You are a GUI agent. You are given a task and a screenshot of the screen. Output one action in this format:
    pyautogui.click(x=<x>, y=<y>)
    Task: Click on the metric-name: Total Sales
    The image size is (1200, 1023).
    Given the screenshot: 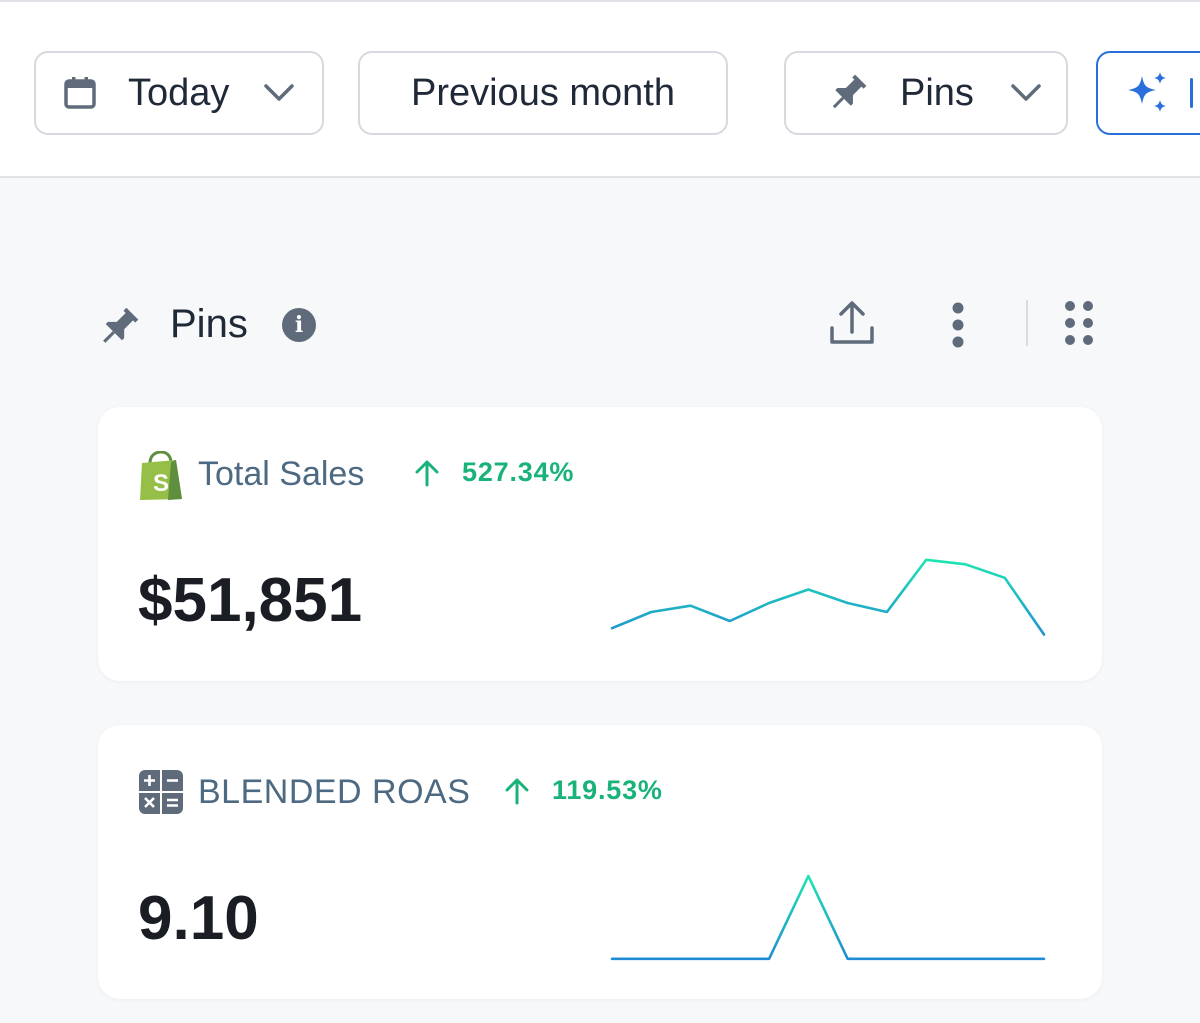 What is the action you would take?
    pyautogui.click(x=281, y=474)
    